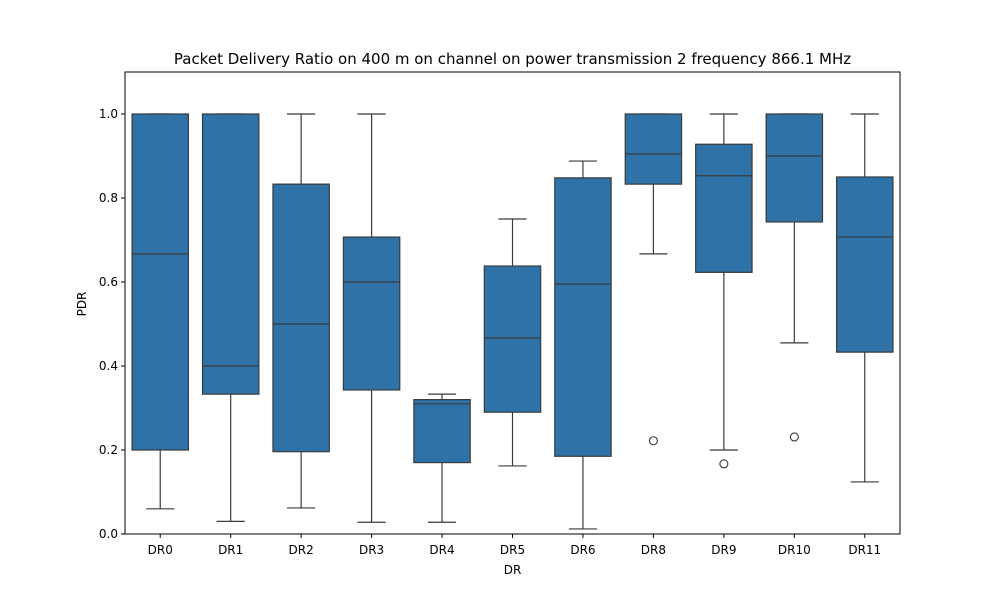 The image size is (1000, 600). What do you see at coordinates (160, 550) in the screenshot?
I see `x-tick-label: DR0` at bounding box center [160, 550].